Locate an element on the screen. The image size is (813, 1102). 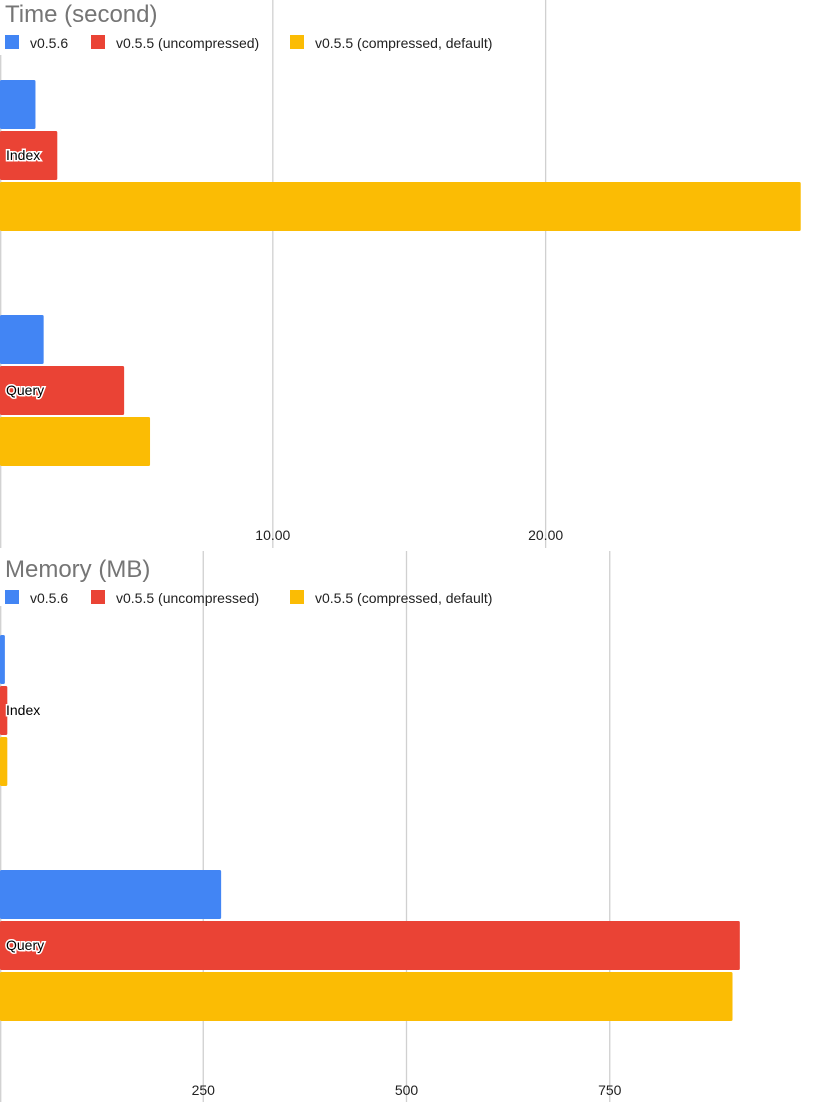
x-tick-label: 750 is located at coordinates (610, 1090).